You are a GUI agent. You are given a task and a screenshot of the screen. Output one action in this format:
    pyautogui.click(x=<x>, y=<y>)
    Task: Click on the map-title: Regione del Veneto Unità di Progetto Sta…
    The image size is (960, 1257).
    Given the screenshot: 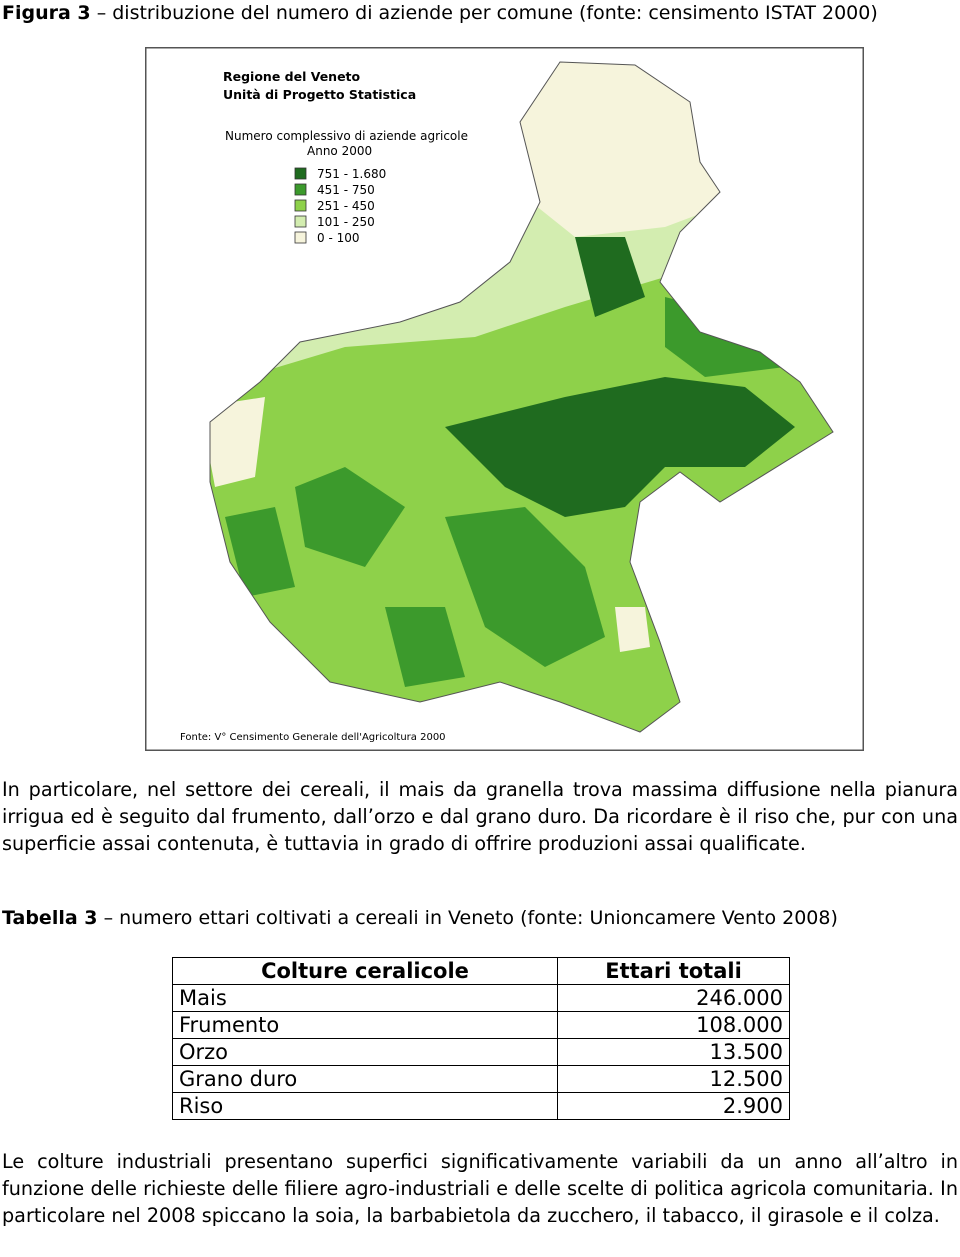 What is the action you would take?
    pyautogui.click(x=319, y=85)
    